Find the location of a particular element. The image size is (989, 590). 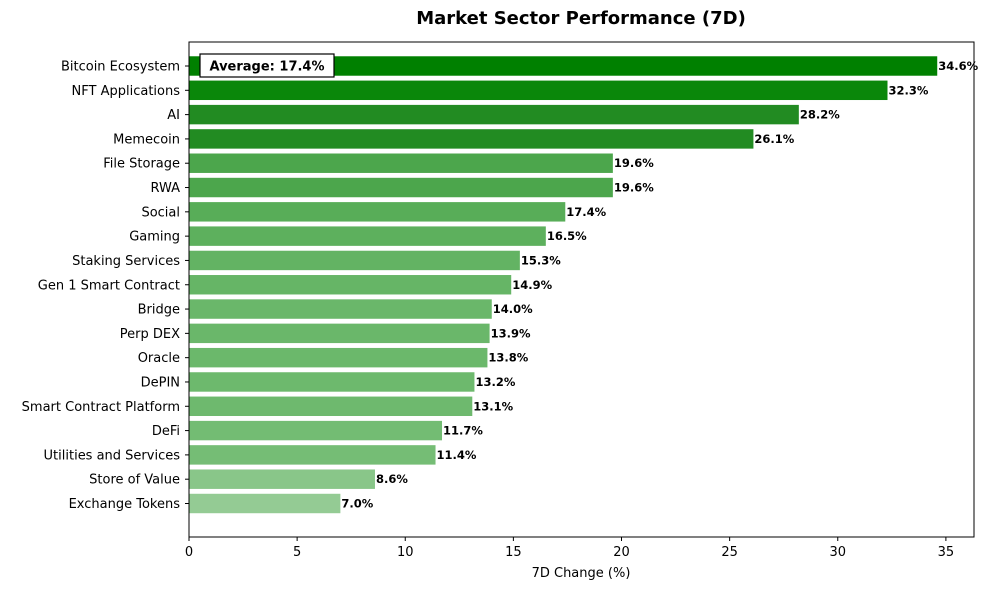

bar-exchange-tokens is located at coordinates (265, 503).